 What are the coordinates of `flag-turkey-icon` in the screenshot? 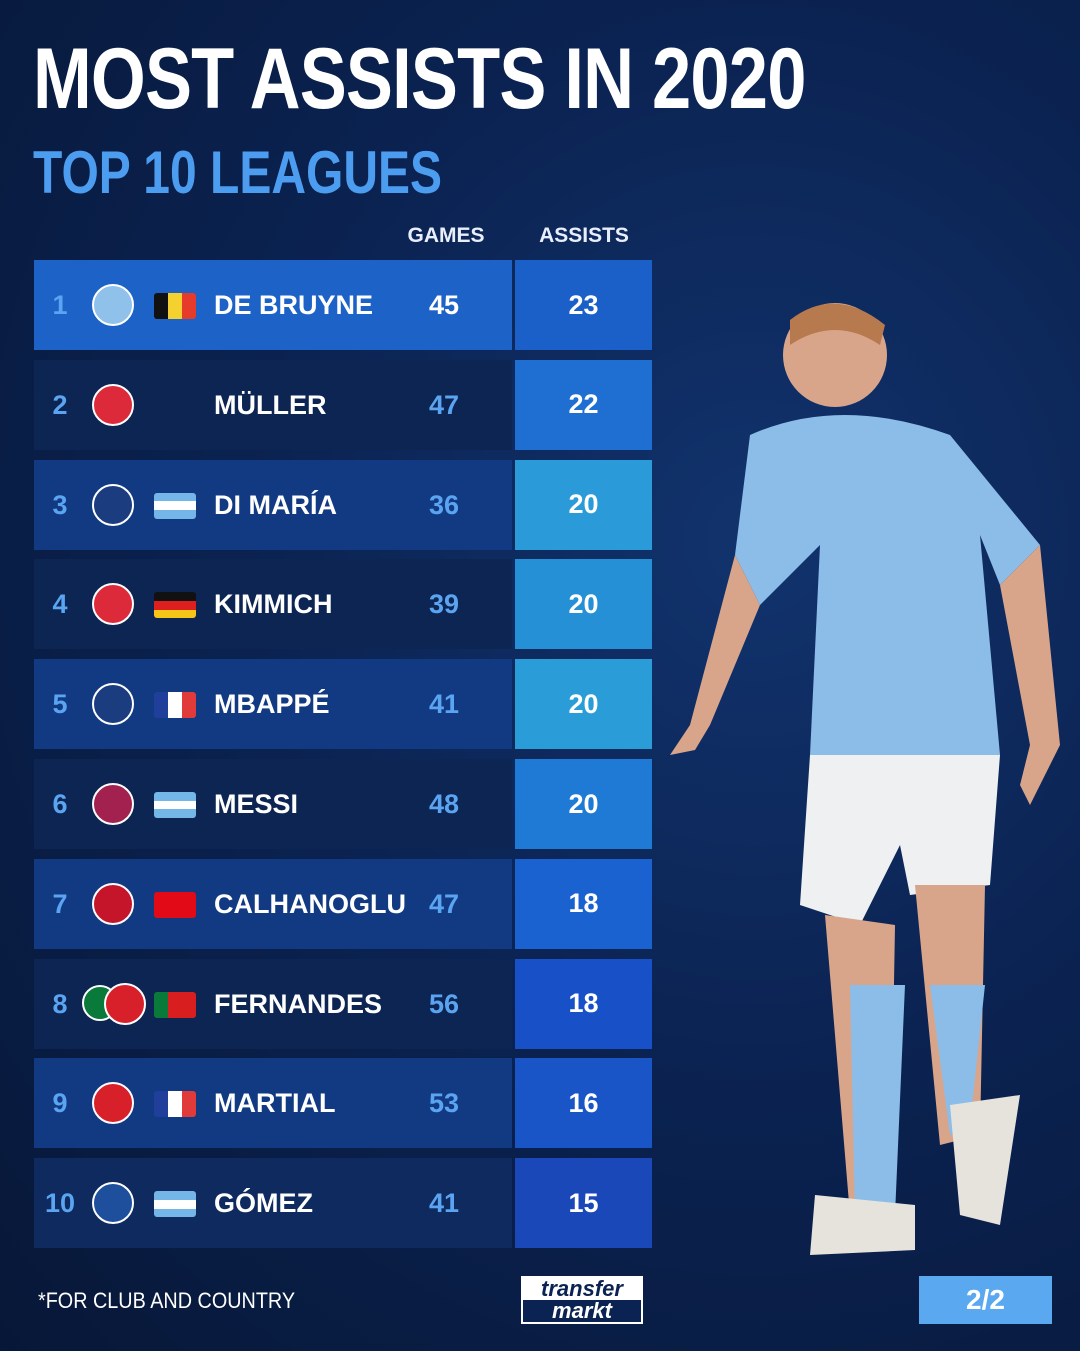 It's located at (175, 904).